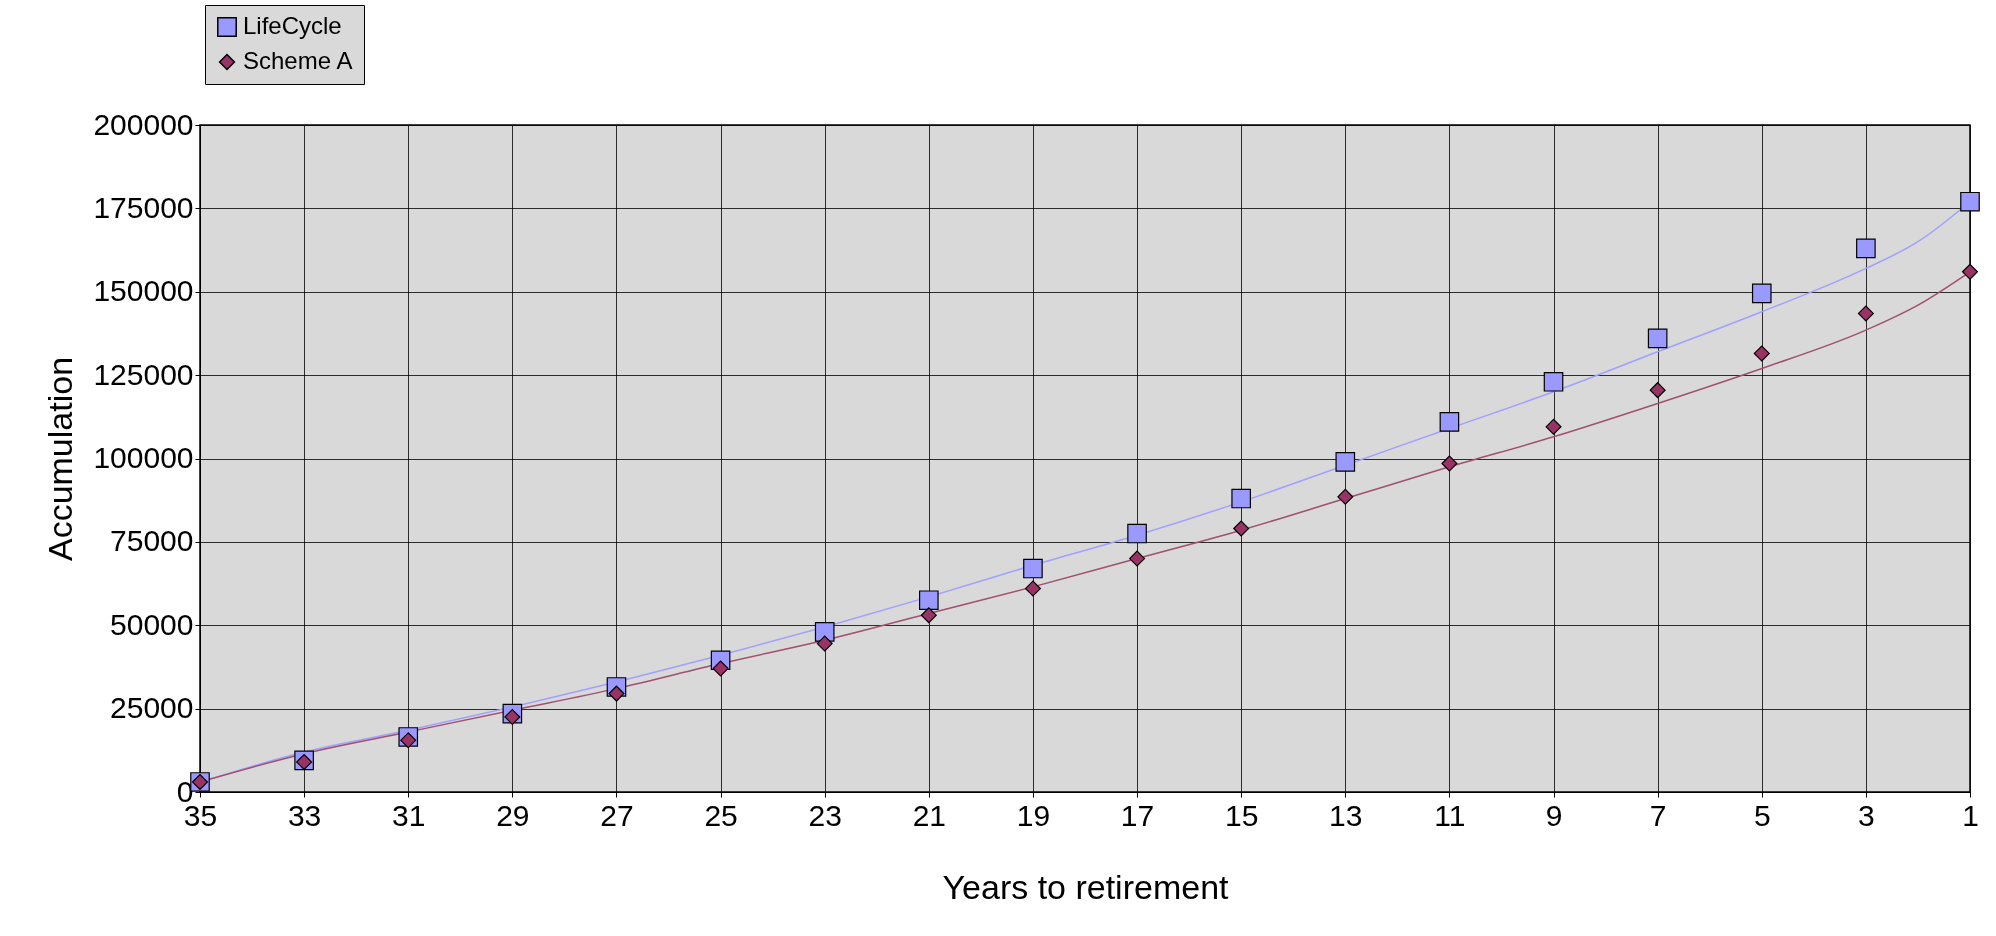 This screenshot has width=1996, height=936. I want to click on y-tick-label: 200000, so click(143, 124).